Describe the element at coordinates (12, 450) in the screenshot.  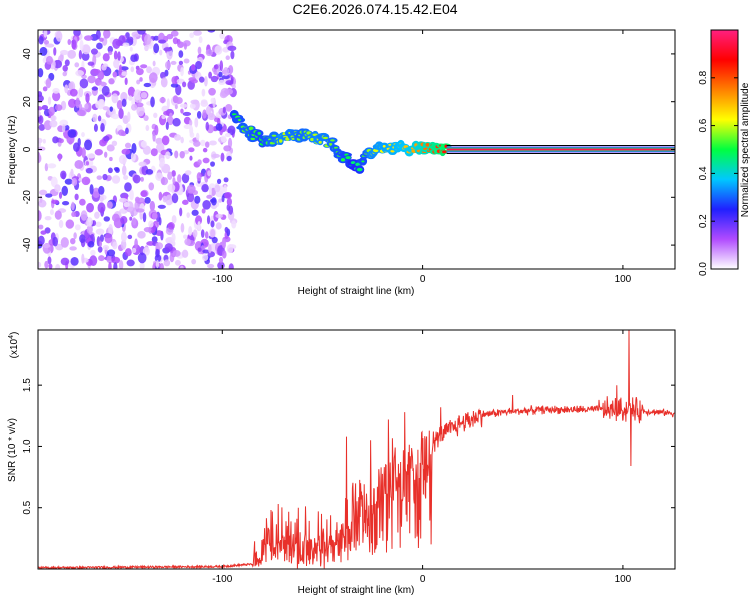
I see `snr-y-label: SNR (10 * v/v)` at that location.